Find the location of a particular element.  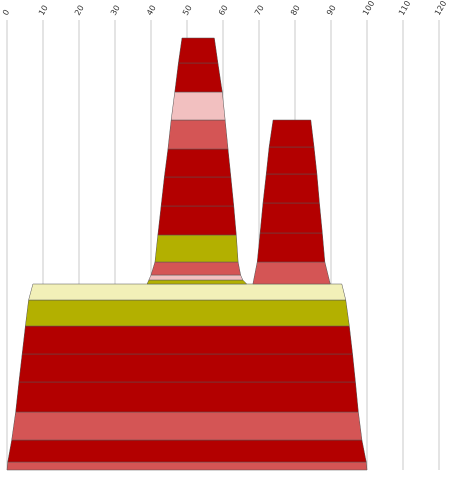

x-tick-label: 120 is located at coordinates (440, 8).